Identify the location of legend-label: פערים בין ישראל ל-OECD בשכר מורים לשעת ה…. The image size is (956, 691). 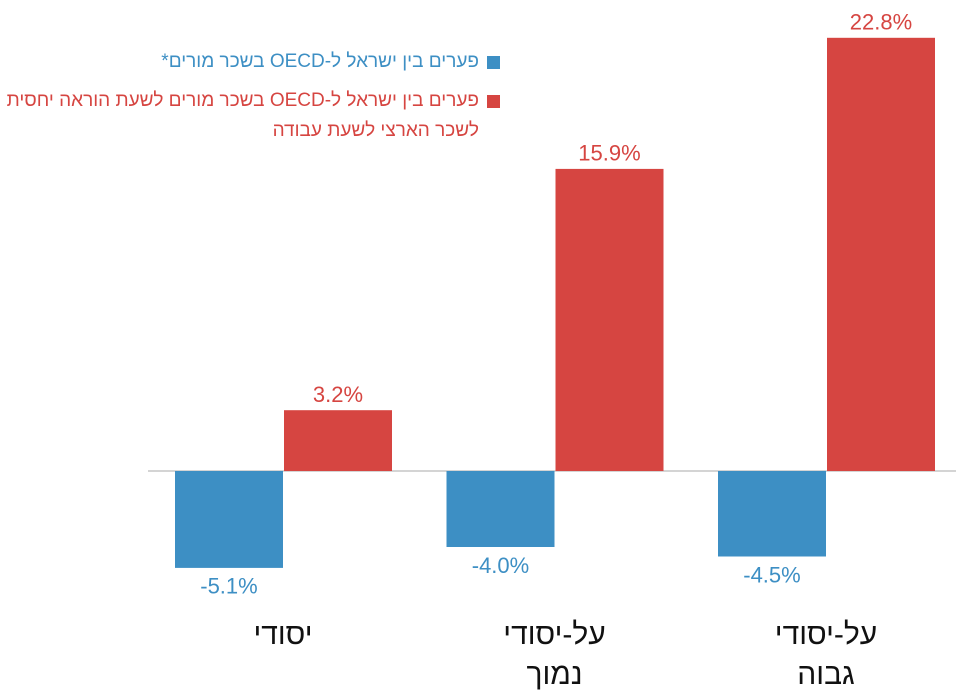
(242, 115).